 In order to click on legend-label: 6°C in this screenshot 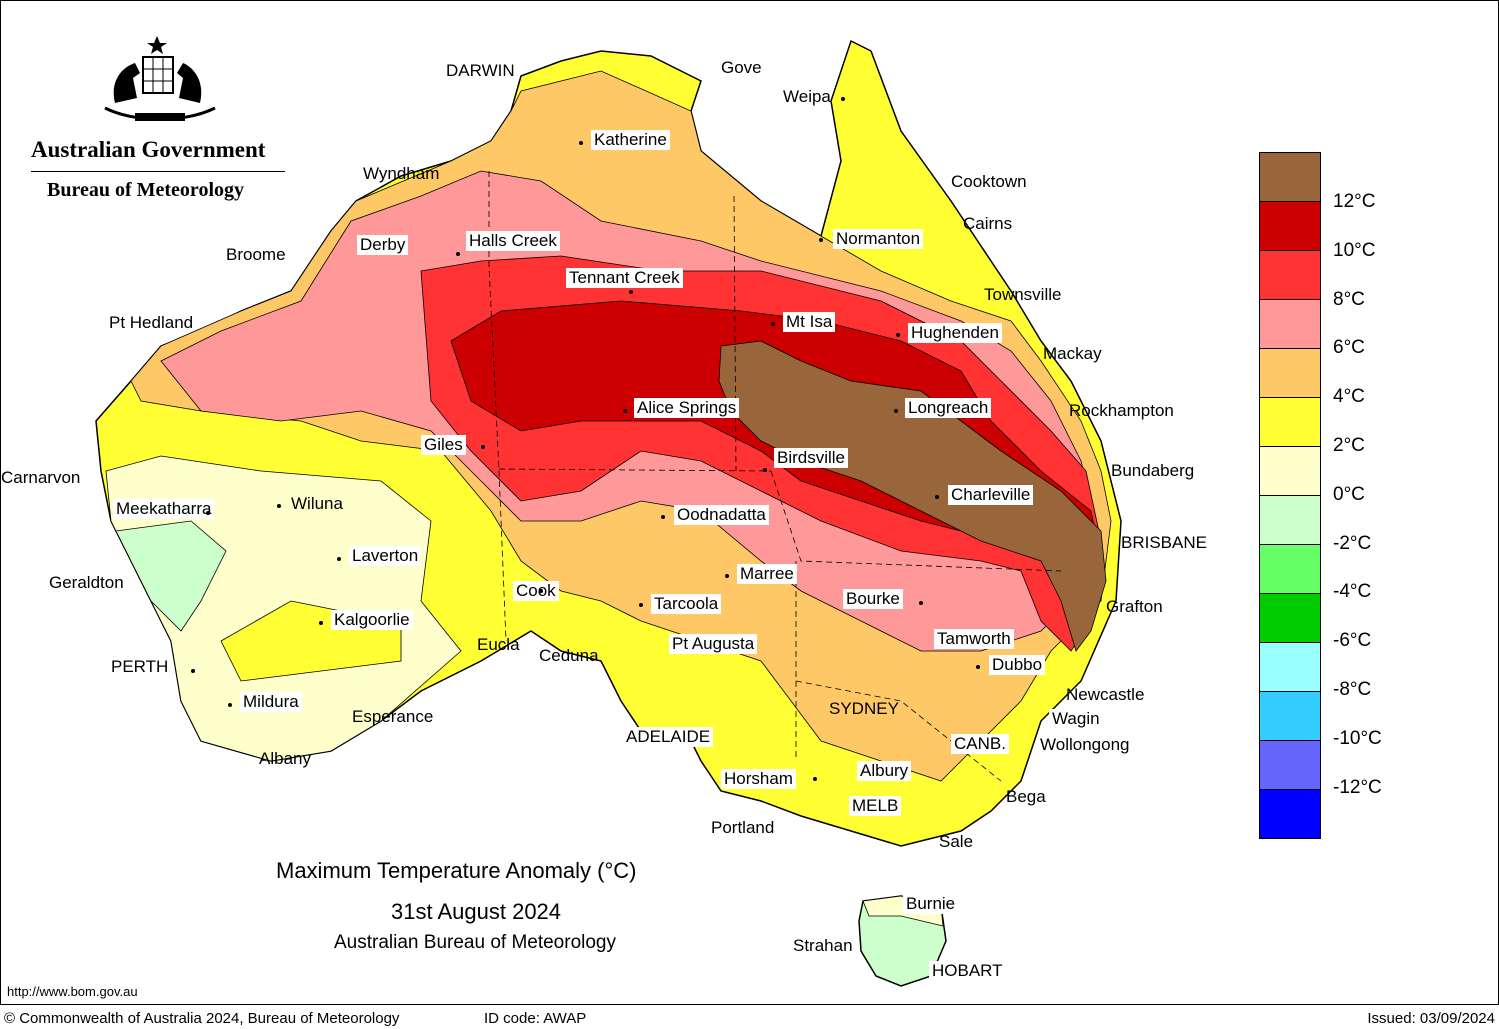, I will do `click(1349, 348)`.